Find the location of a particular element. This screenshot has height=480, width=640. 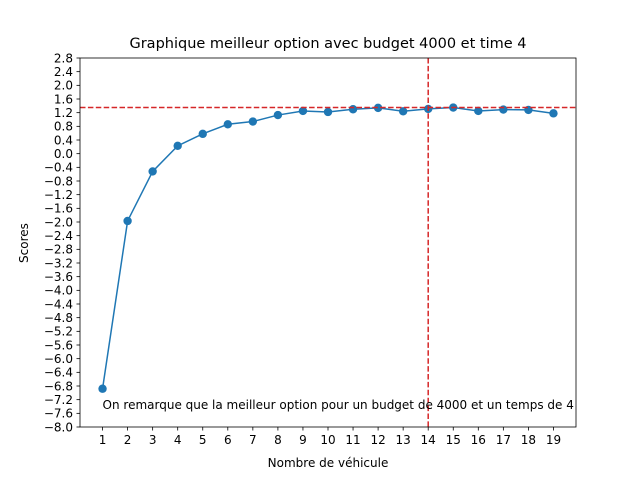

y-tick-label: −4.0 is located at coordinates (58, 291).